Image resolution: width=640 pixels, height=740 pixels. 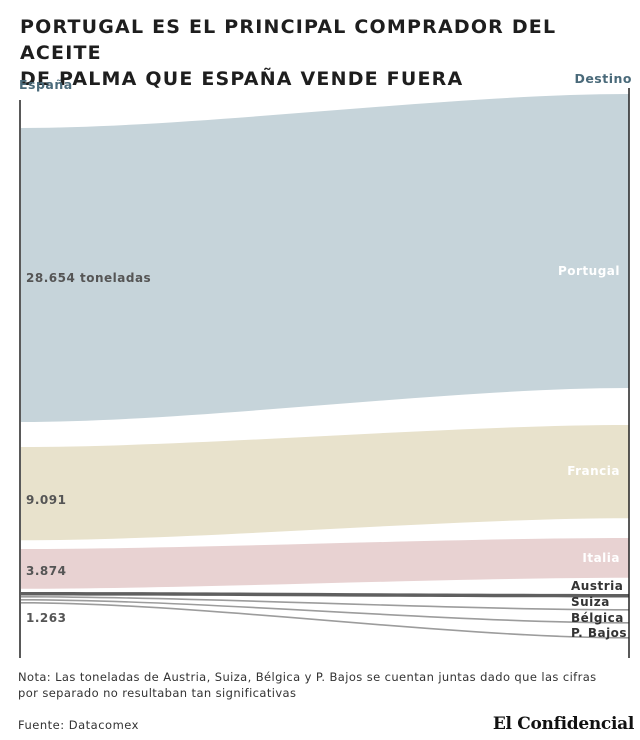 I want to click on target-label-belgica: Bélgica, so click(x=597, y=618).